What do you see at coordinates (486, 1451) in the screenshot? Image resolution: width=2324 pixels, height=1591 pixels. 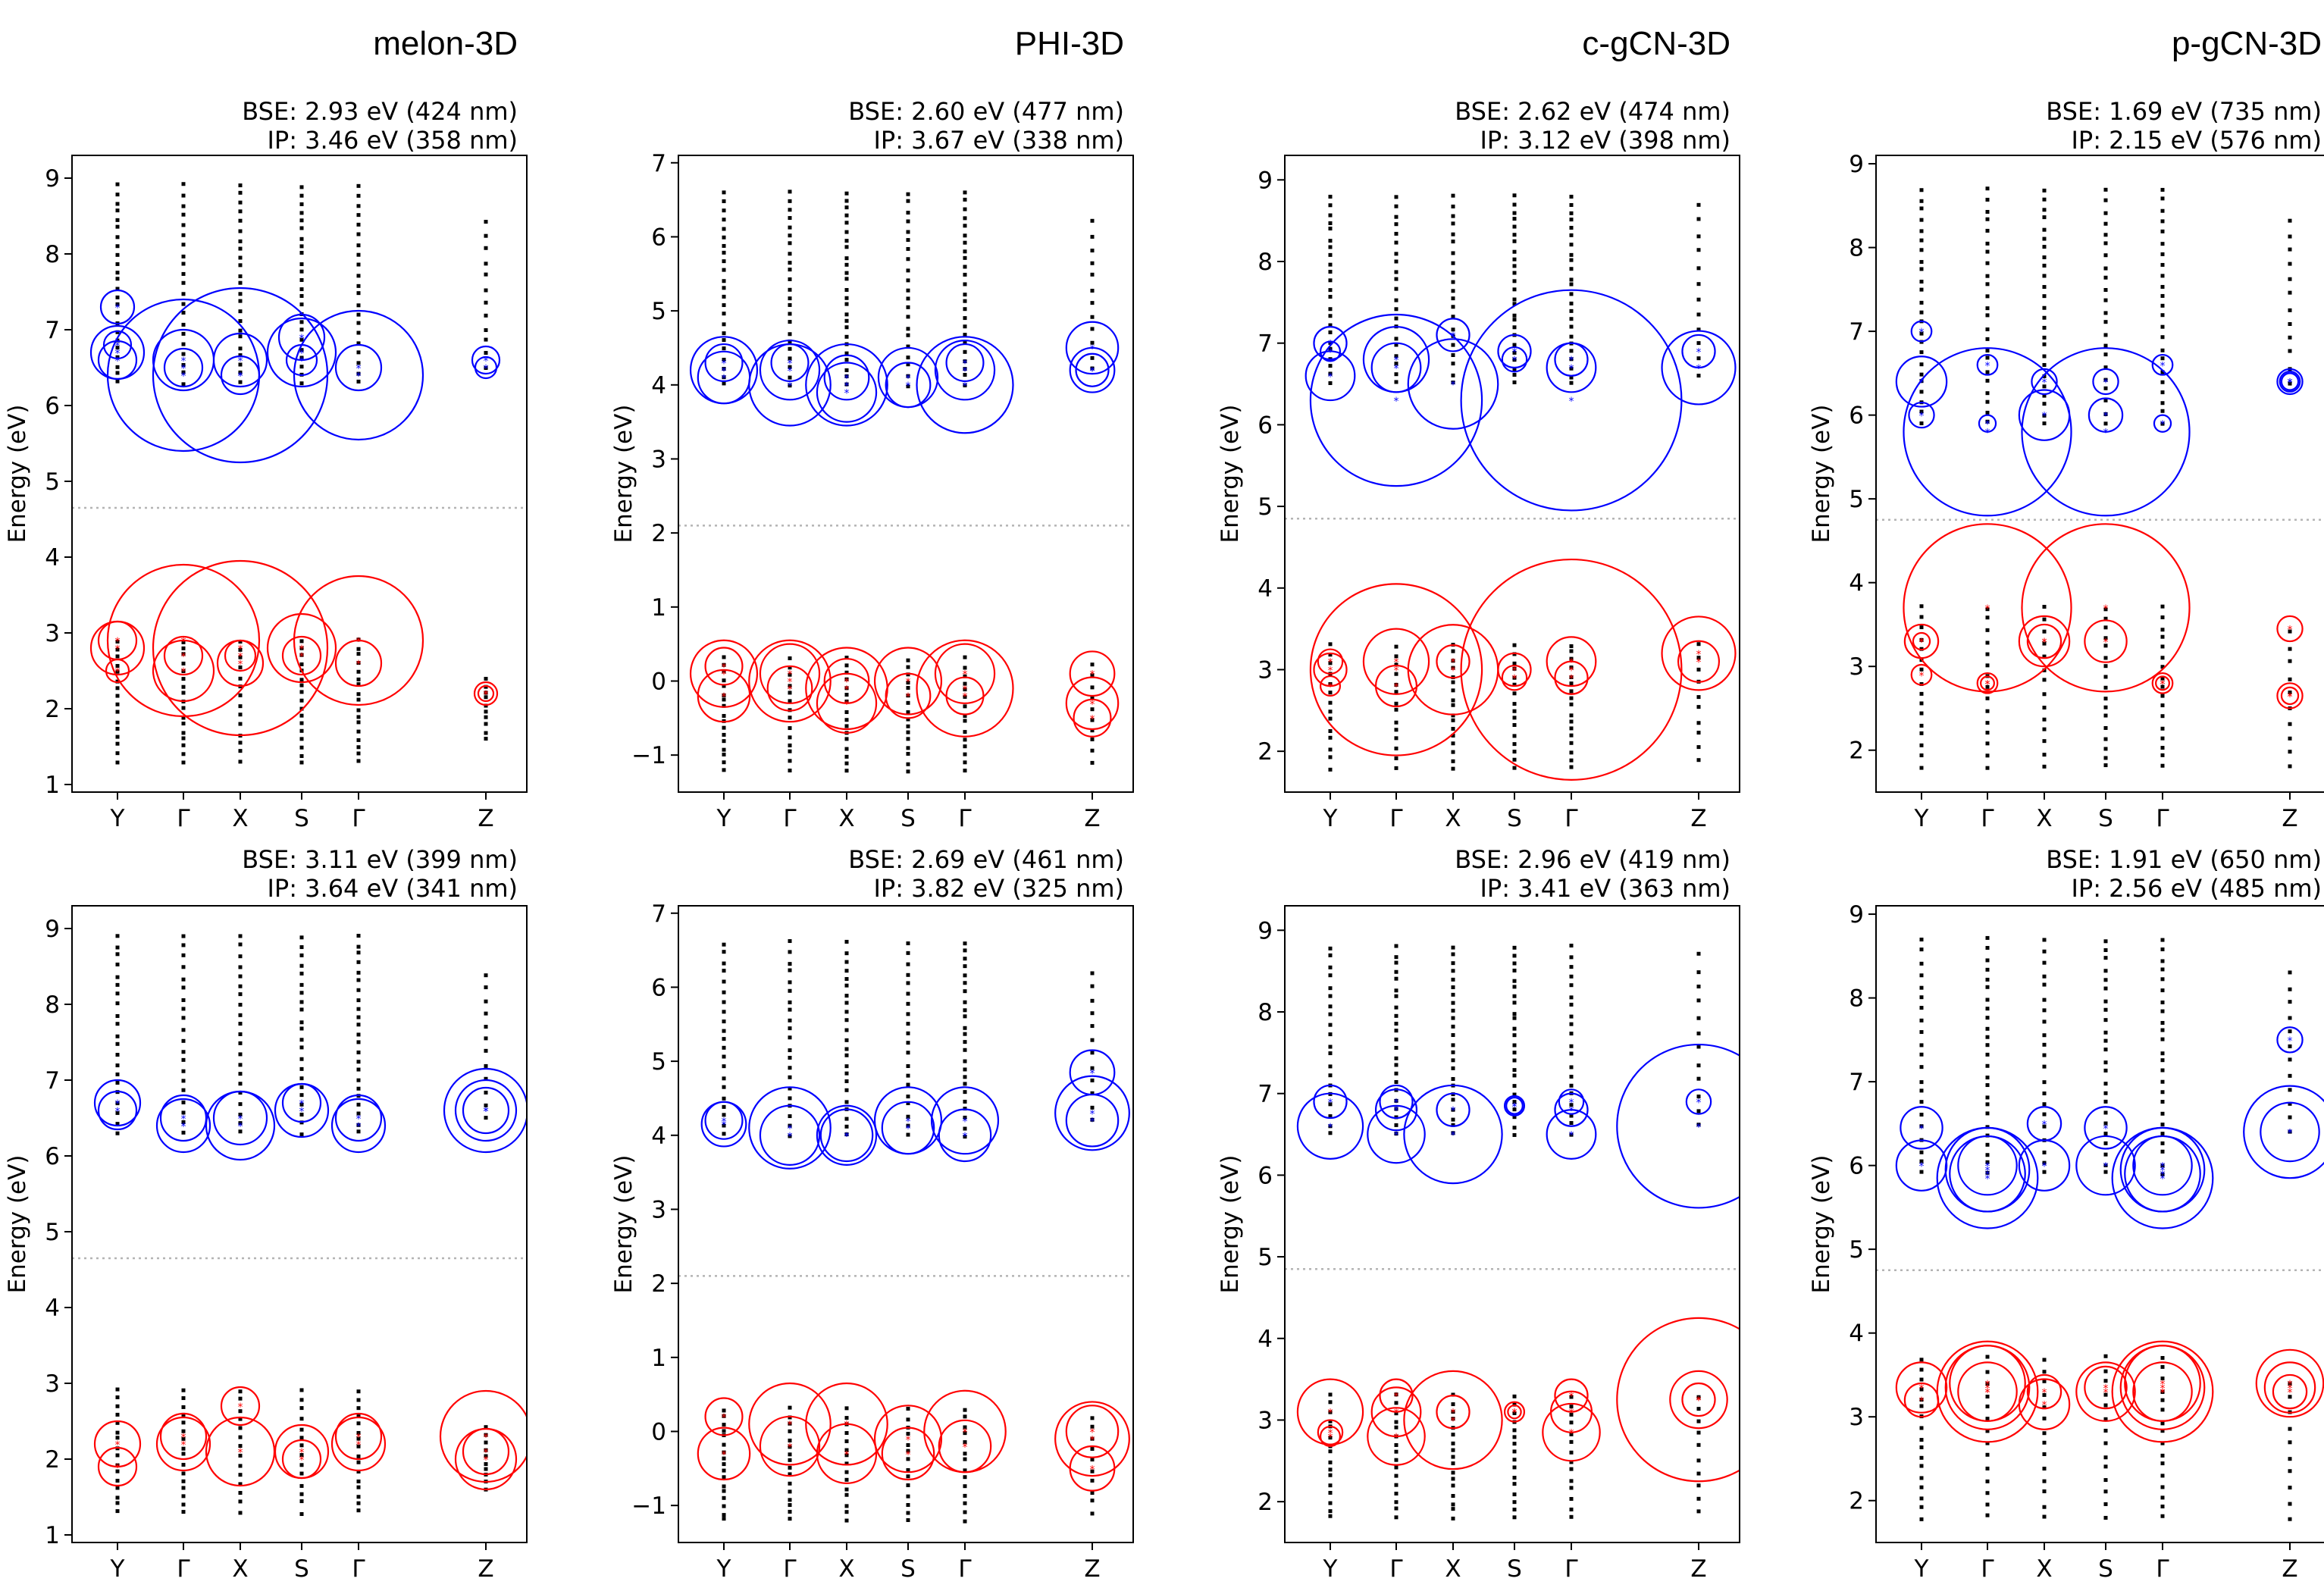 I see `valence-weight-circle` at bounding box center [486, 1451].